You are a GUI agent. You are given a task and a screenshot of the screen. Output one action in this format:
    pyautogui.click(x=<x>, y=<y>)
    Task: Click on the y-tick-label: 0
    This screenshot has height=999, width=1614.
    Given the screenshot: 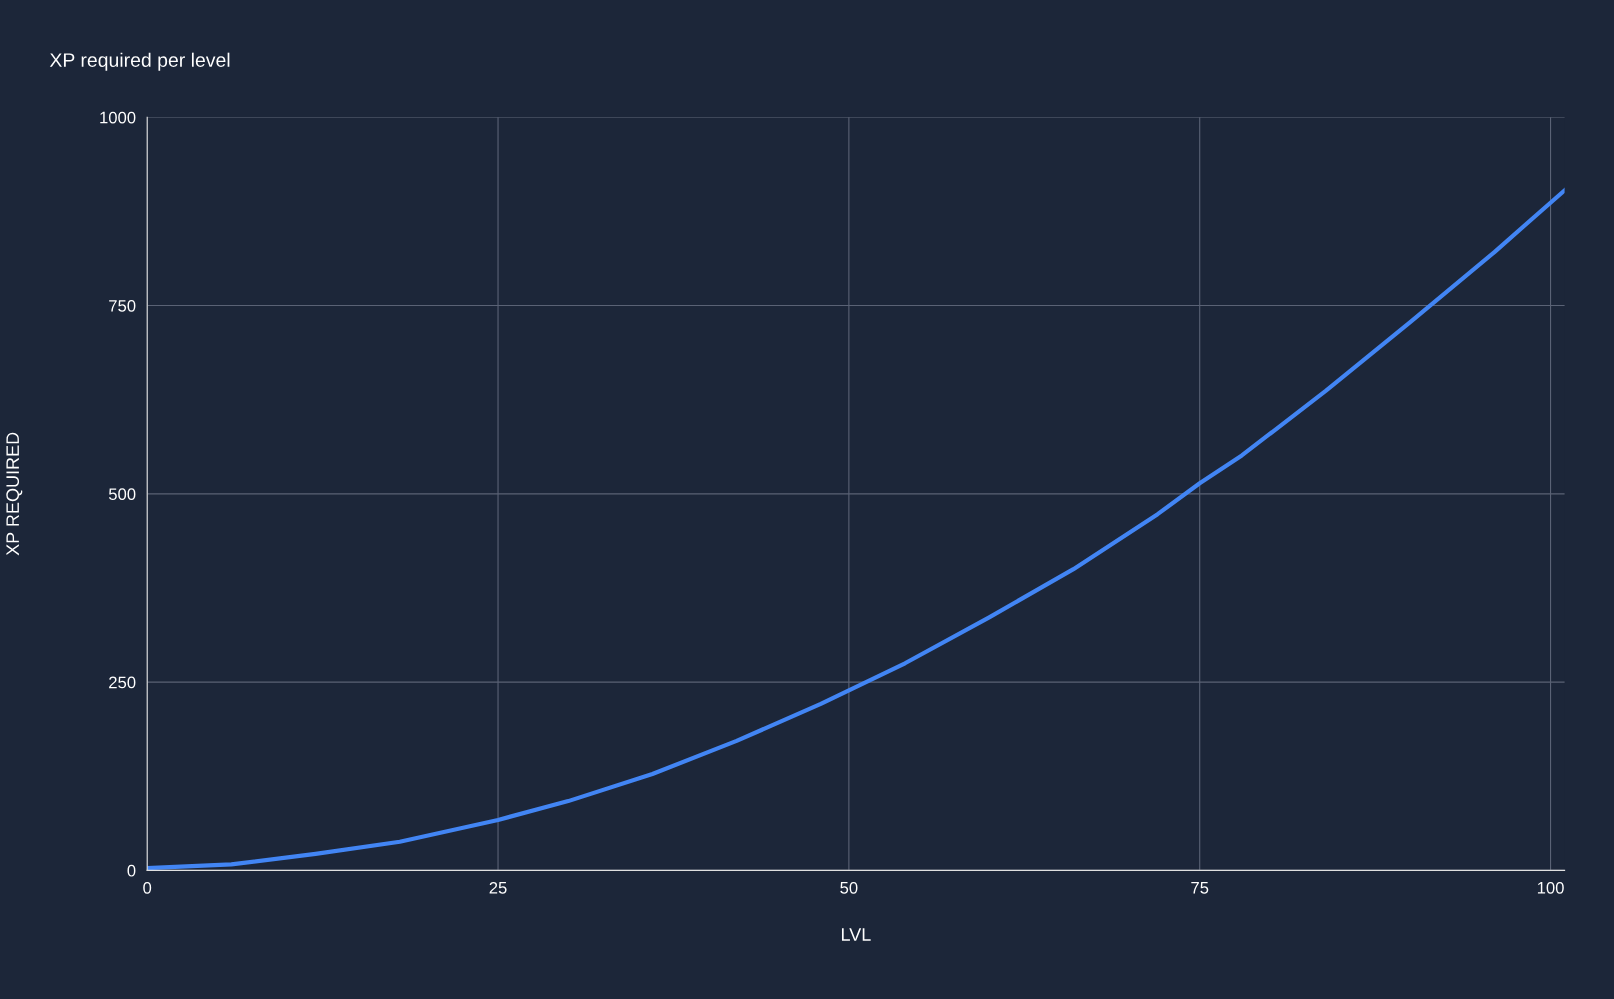 What is the action you would take?
    pyautogui.click(x=131, y=870)
    